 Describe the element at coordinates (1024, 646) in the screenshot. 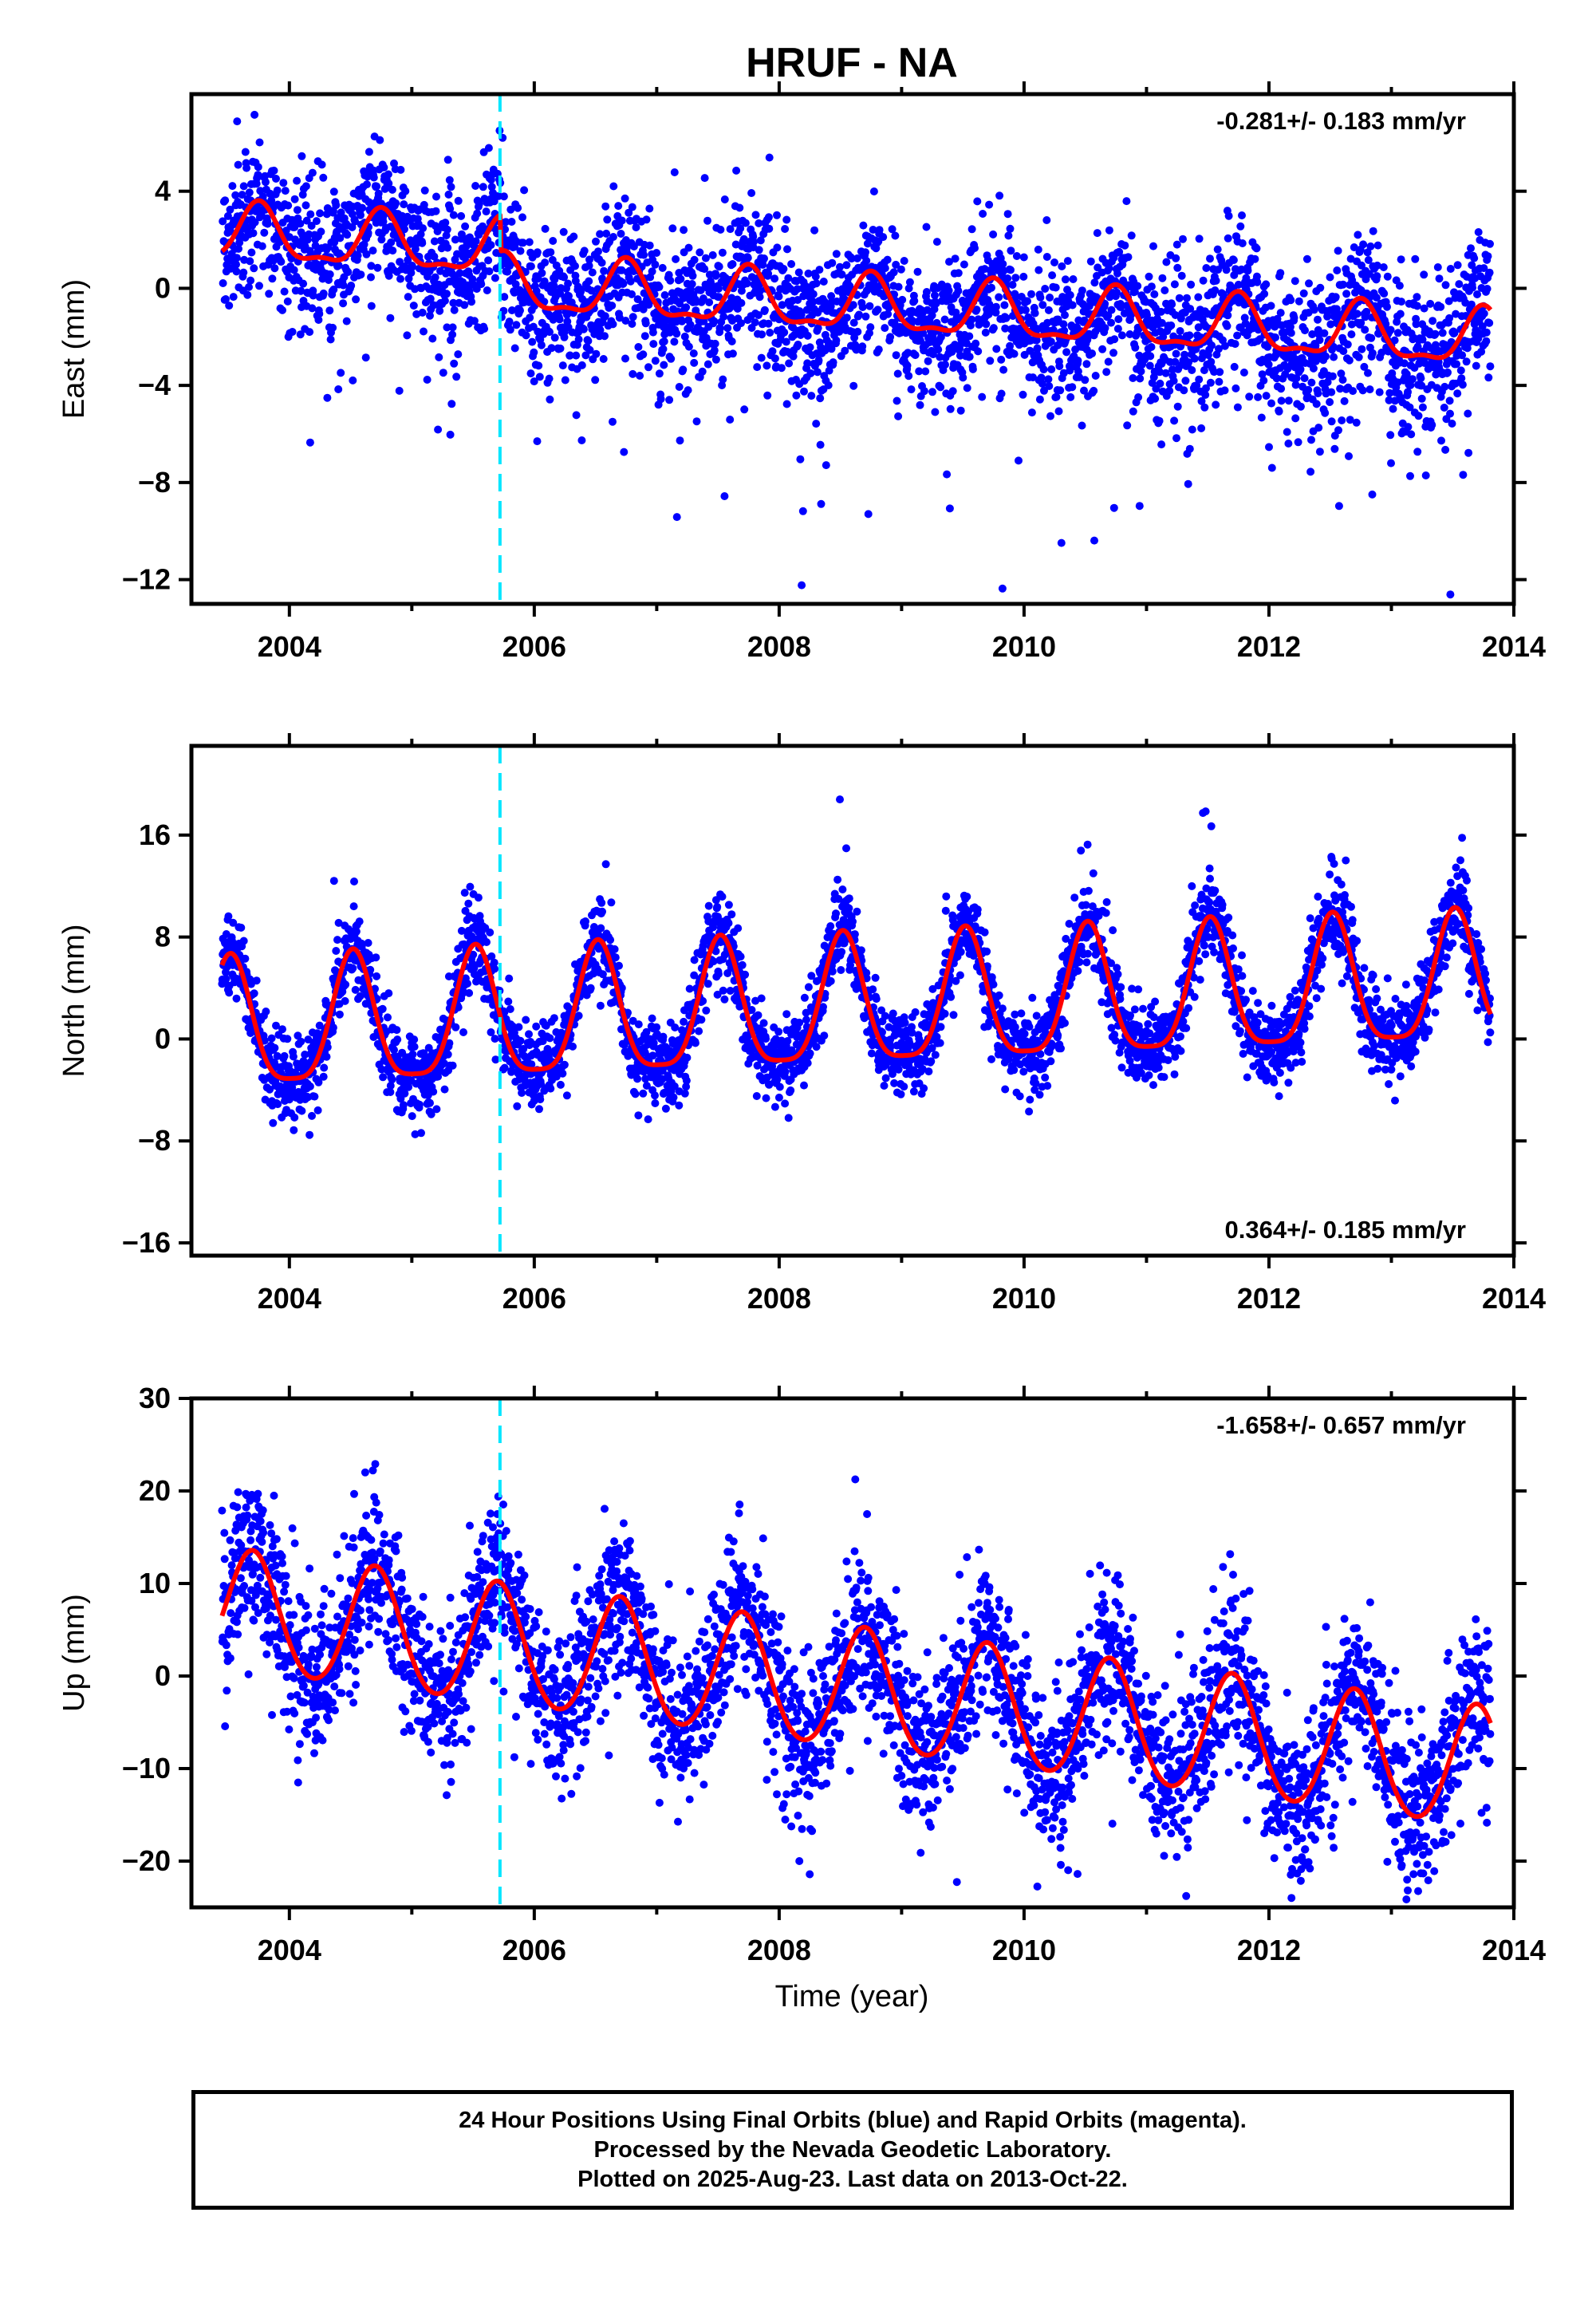

I see `x-tick-label: 2010` at that location.